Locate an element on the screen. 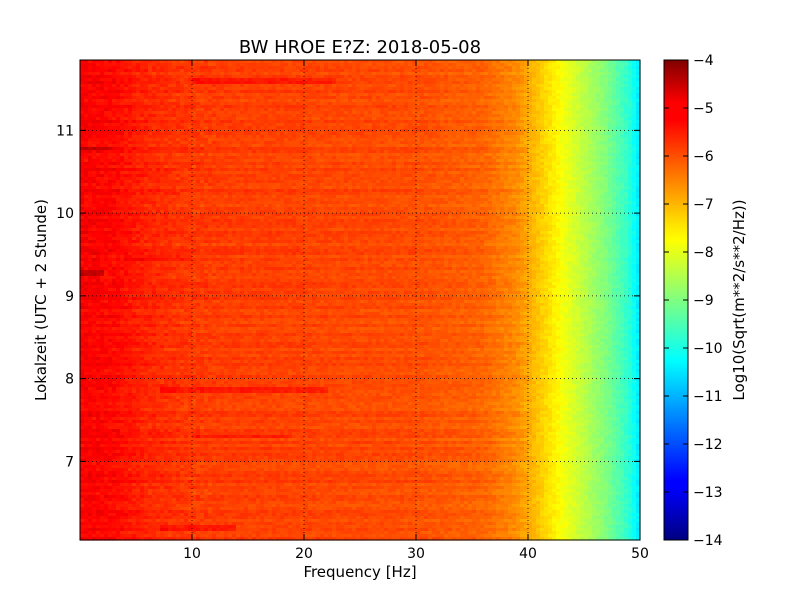 This screenshot has width=800, height=600. chart-title: BW HROE E?Z: 2018-05-08 is located at coordinates (360, 47).